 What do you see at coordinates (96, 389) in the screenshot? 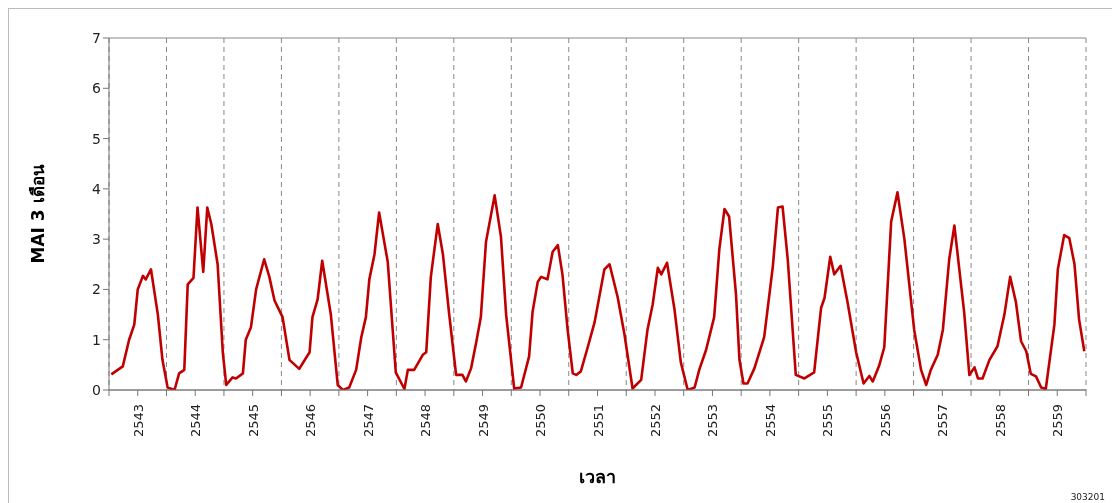
I see `y-tick-label: 0` at bounding box center [96, 389].